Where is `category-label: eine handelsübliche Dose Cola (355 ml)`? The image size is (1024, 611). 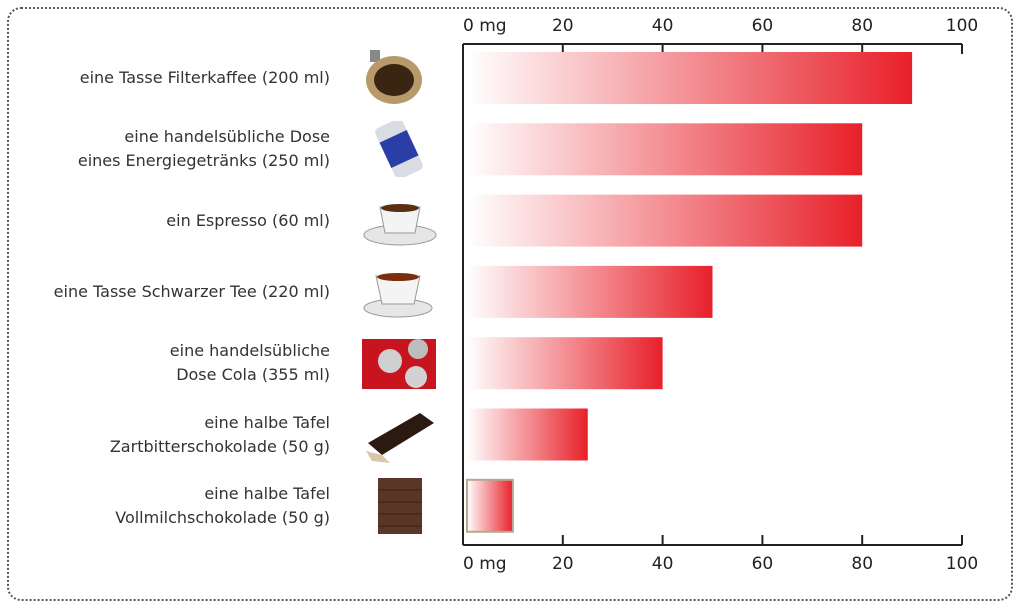
category-label: eine handelsübliche Dose Cola (355 ml) is located at coordinates (249, 363).